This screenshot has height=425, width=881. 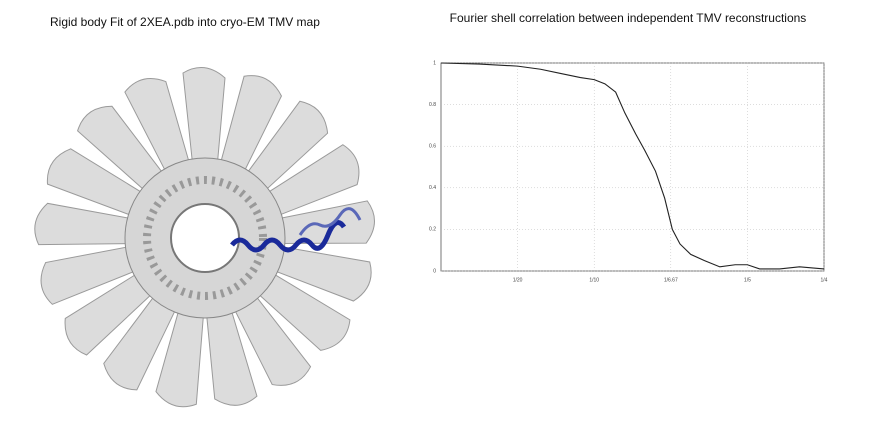 I want to click on y-tick-label: 0.2, so click(x=432, y=230).